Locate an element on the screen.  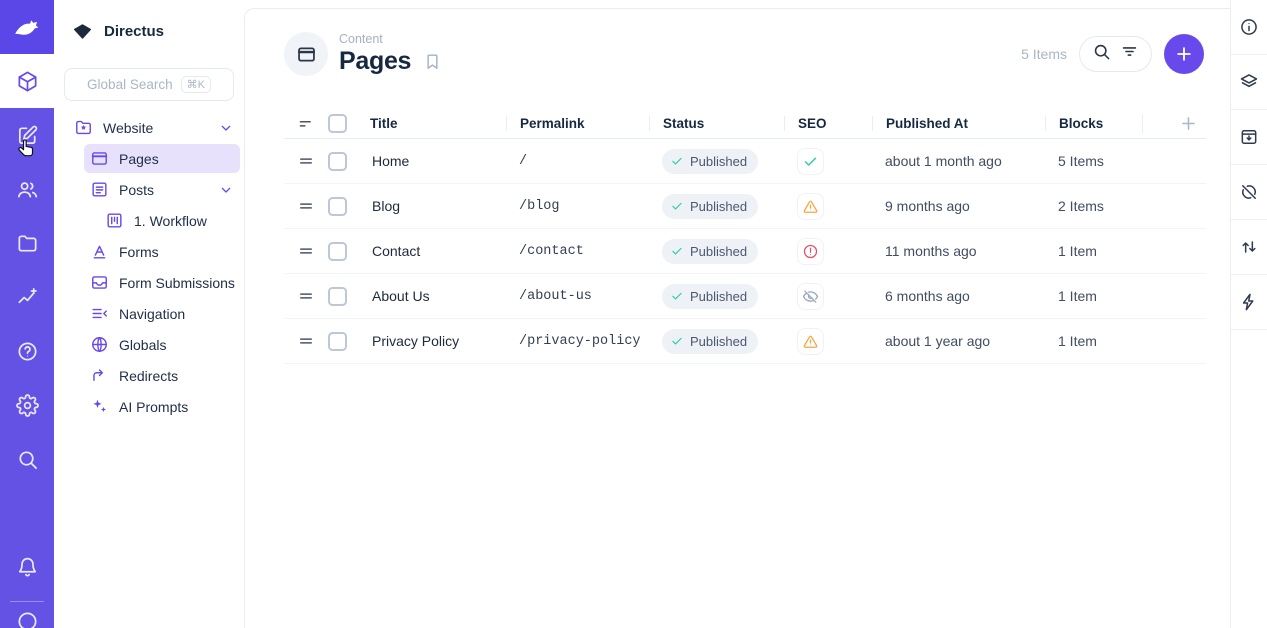
module-settings is located at coordinates (27, 405).